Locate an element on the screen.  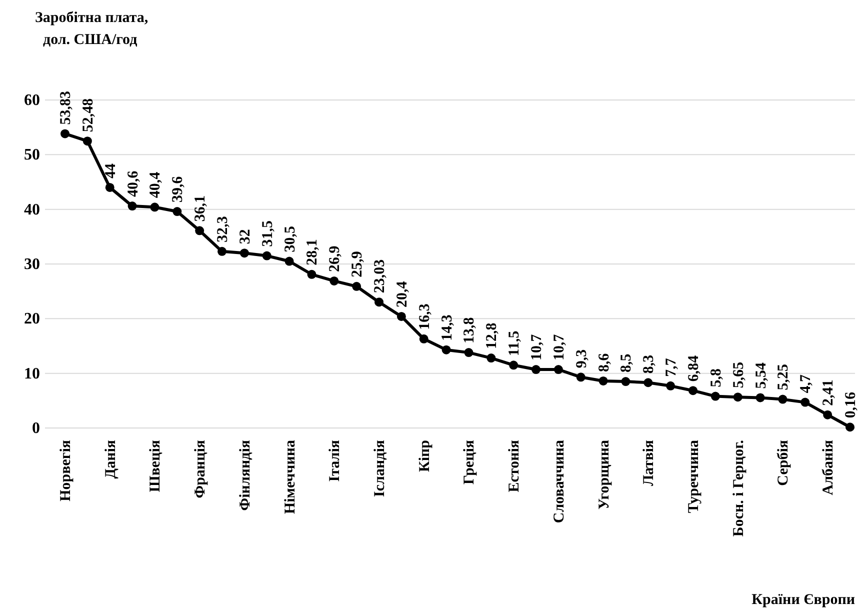
data-label: 20,4 is located at coordinates (402, 294).